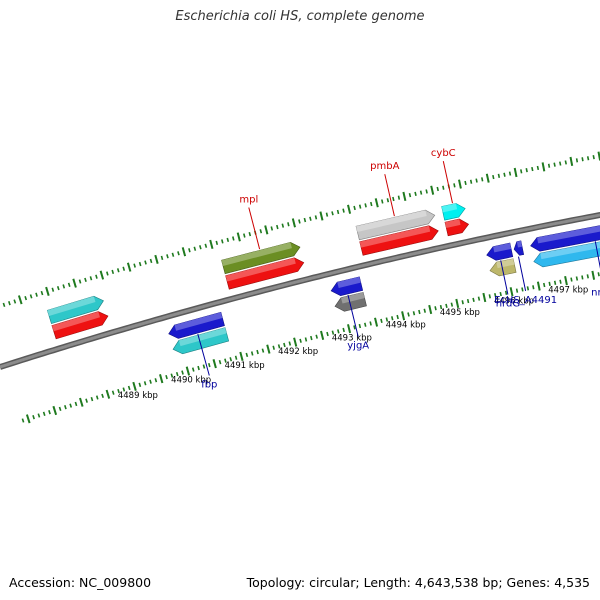 The height and width of the screenshot is (600, 600). I want to click on pmbA-label: pmbA, so click(384, 166).